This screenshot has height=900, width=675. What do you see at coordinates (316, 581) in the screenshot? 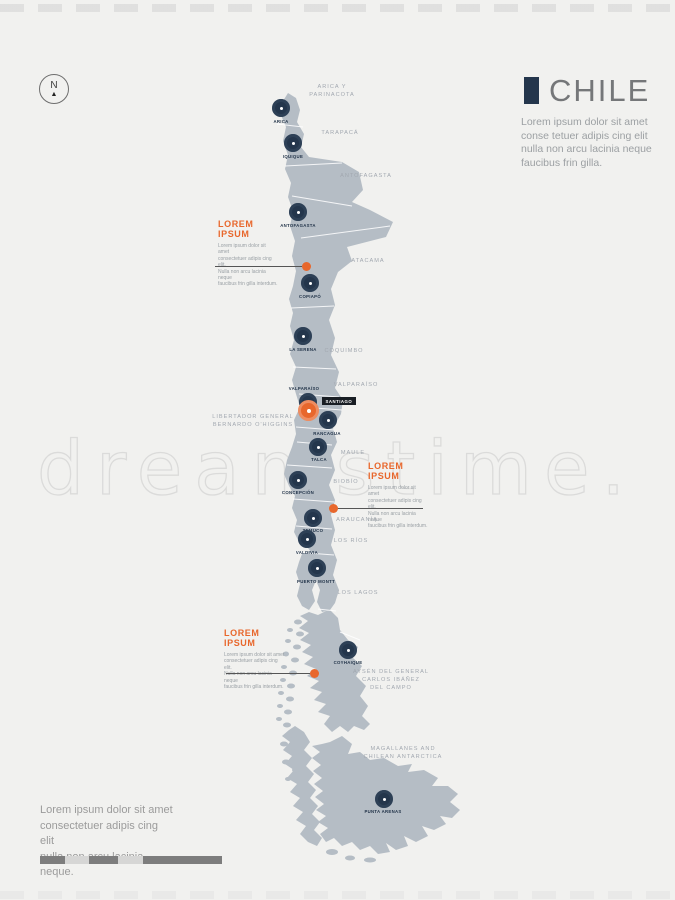
I see `city-label-puerto-montt: PUERTO MONTT` at bounding box center [316, 581].